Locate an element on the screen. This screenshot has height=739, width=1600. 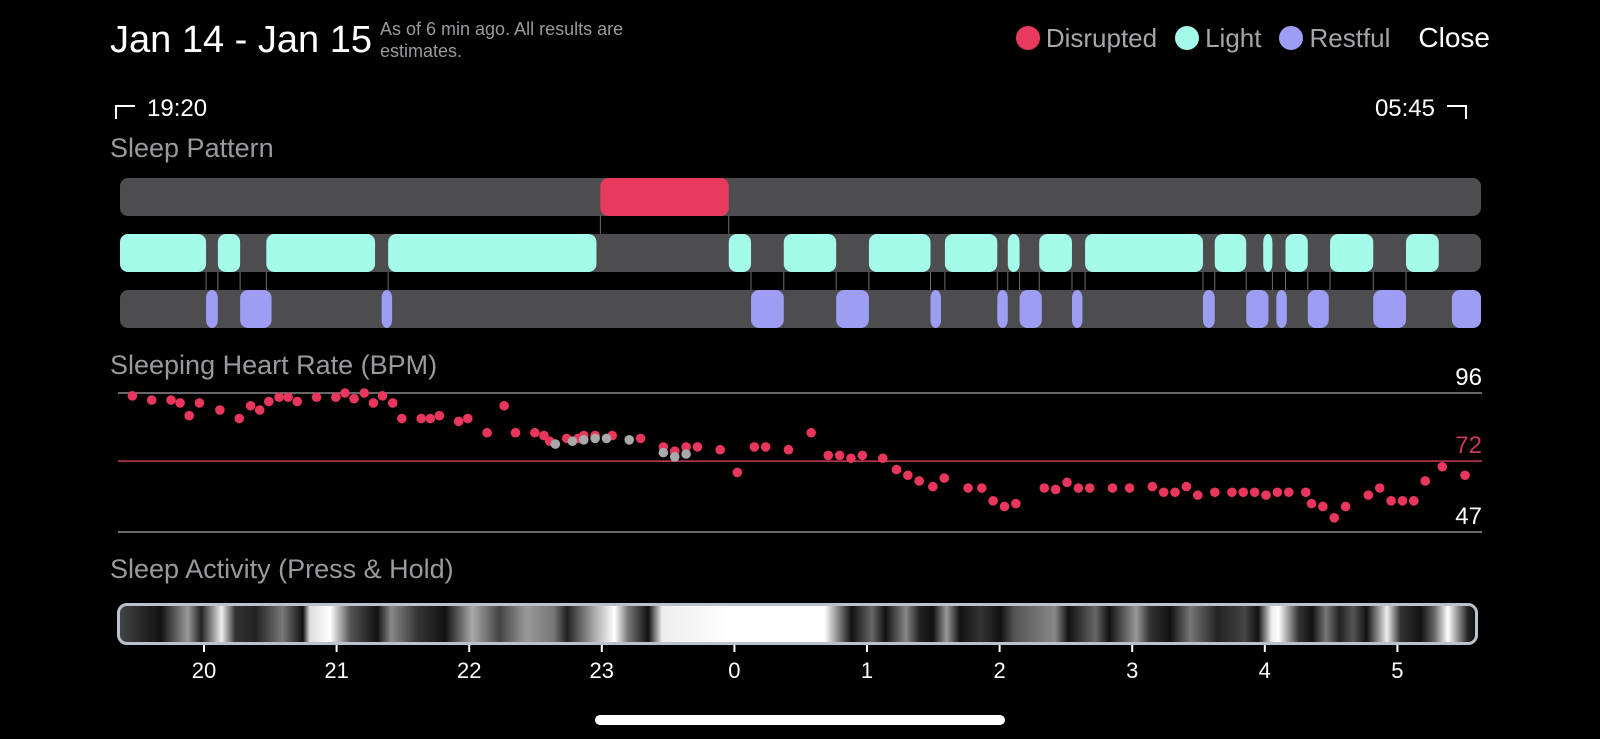
range-start: 19:20 is located at coordinates (161, 109).